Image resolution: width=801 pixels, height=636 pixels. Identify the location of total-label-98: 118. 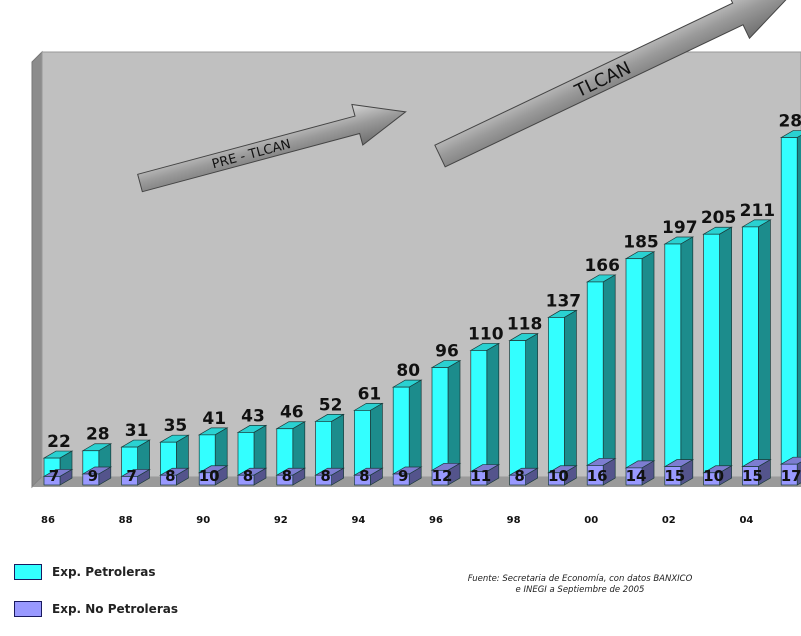
(525, 325).